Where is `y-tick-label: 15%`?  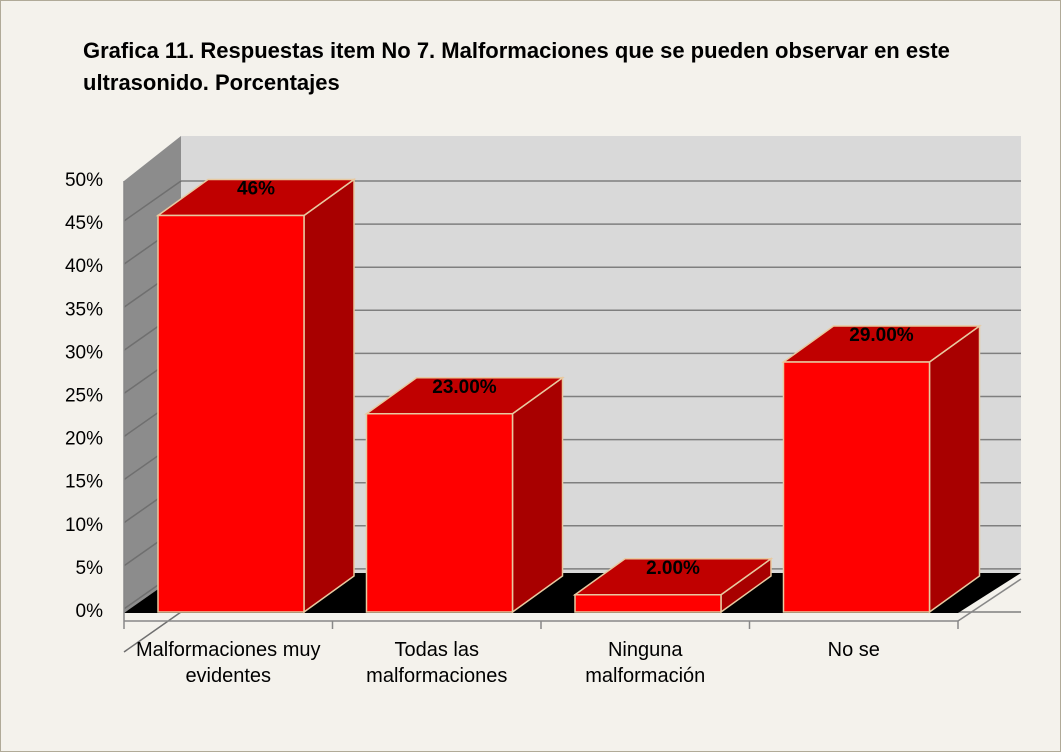 y-tick-label: 15% is located at coordinates (84, 482).